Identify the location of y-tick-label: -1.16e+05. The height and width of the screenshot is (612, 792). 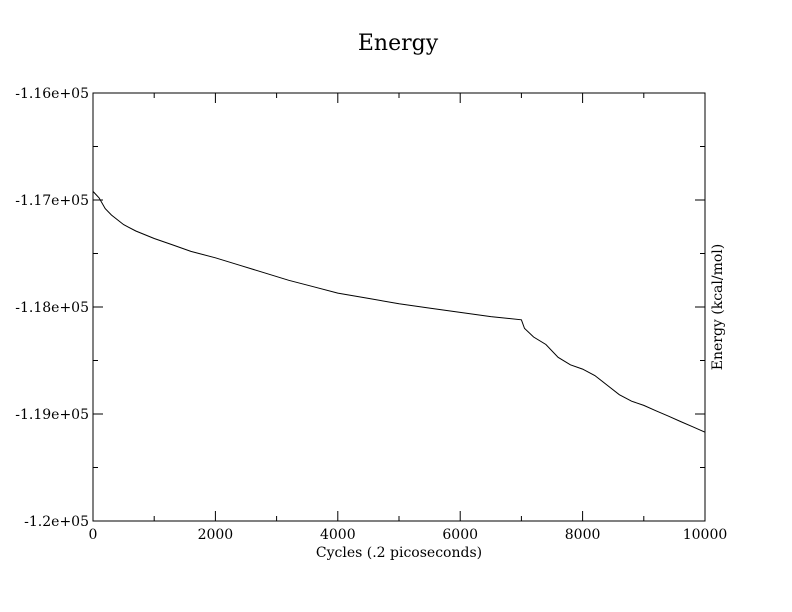
(52, 94).